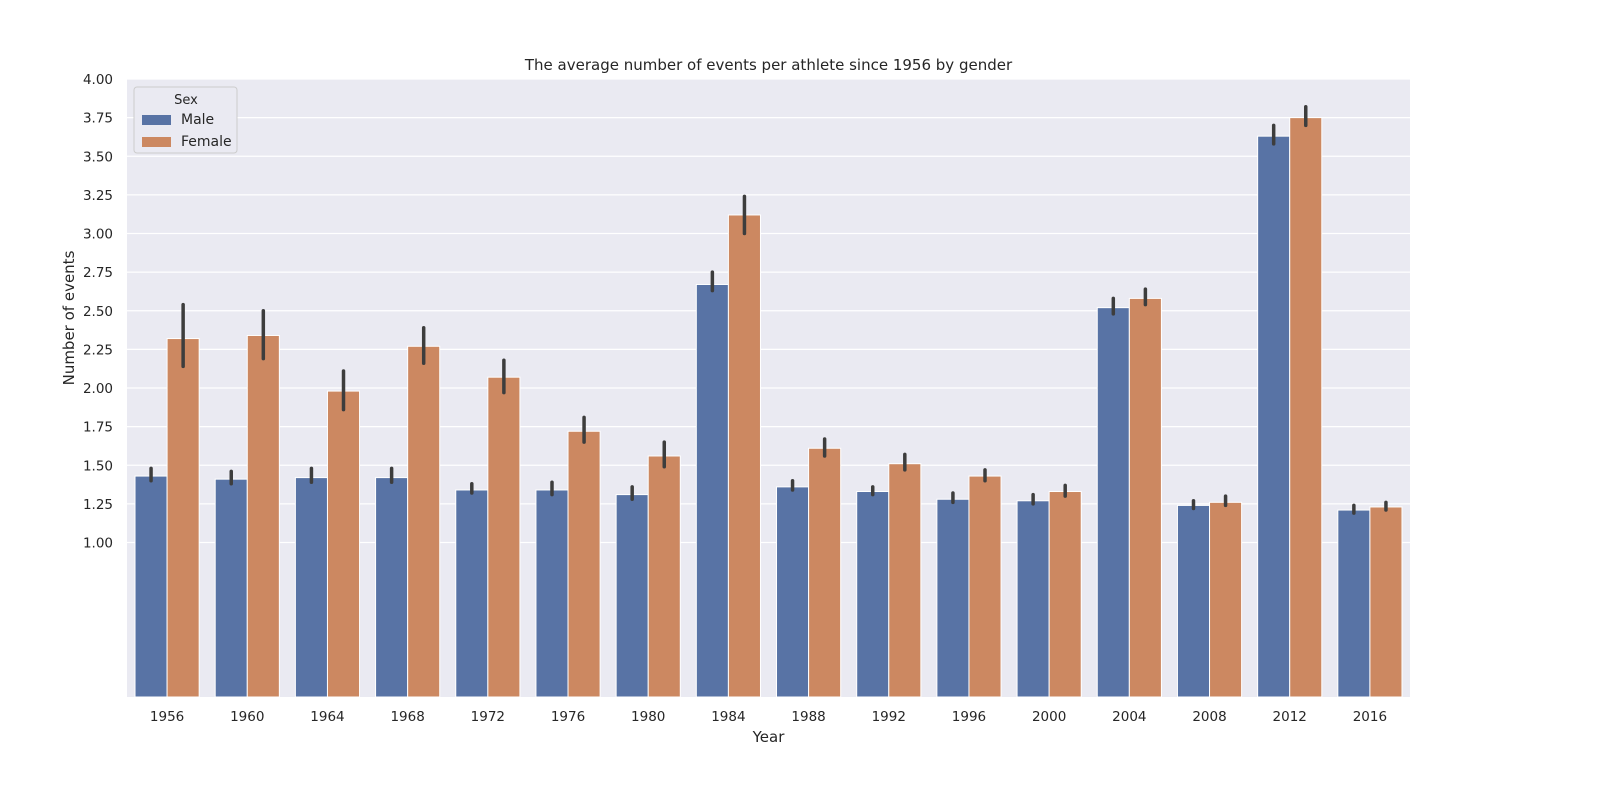  I want to click on bar-female-2000, so click(1065, 594).